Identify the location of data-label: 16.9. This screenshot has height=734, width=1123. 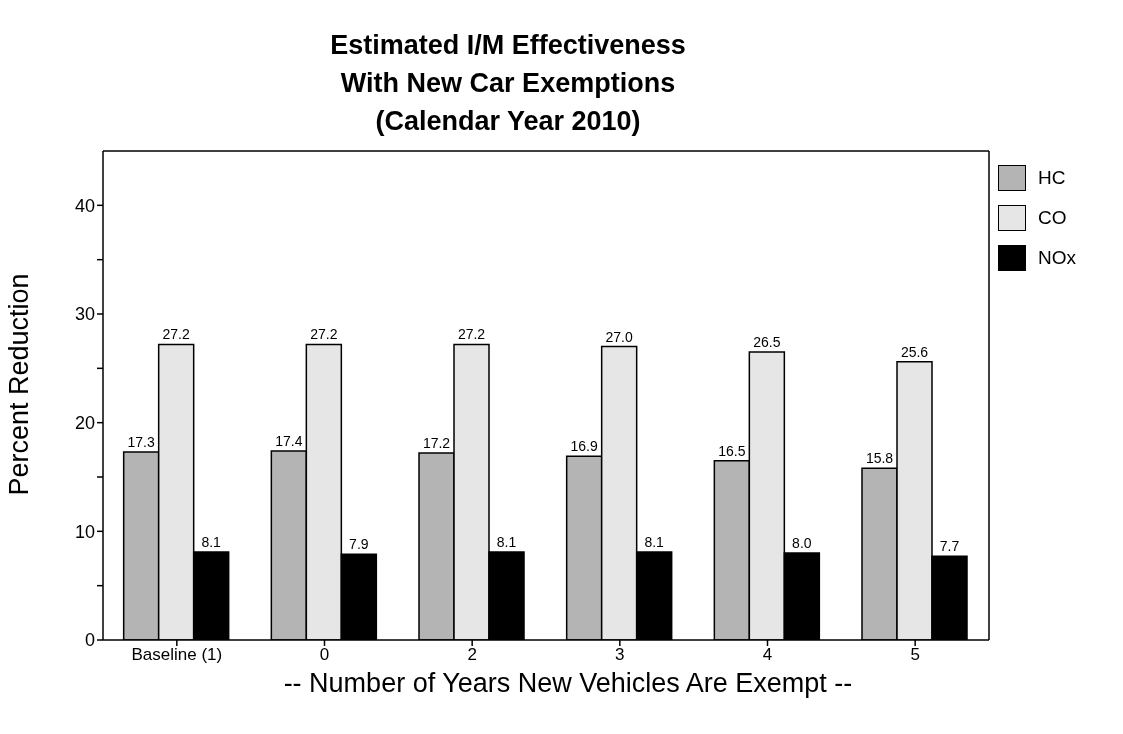
(584, 446).